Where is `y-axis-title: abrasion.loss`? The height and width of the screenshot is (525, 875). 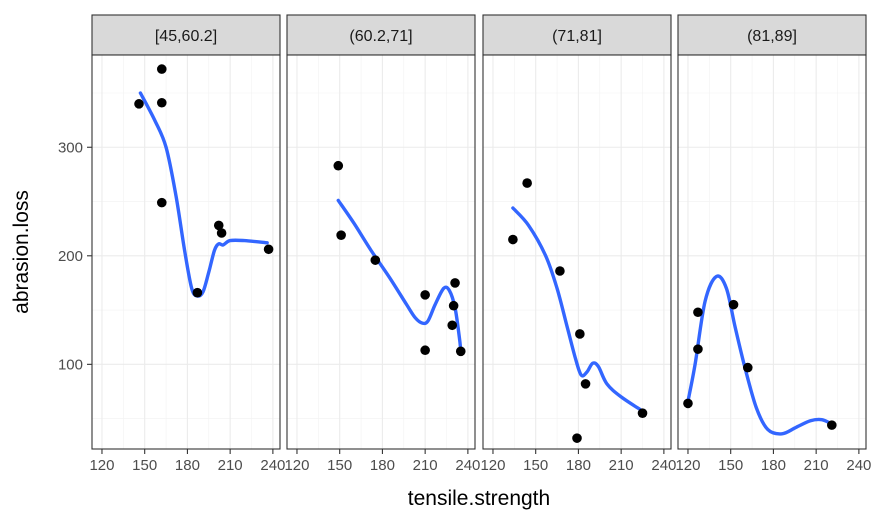
y-axis-title: abrasion.loss is located at coordinates (21, 252).